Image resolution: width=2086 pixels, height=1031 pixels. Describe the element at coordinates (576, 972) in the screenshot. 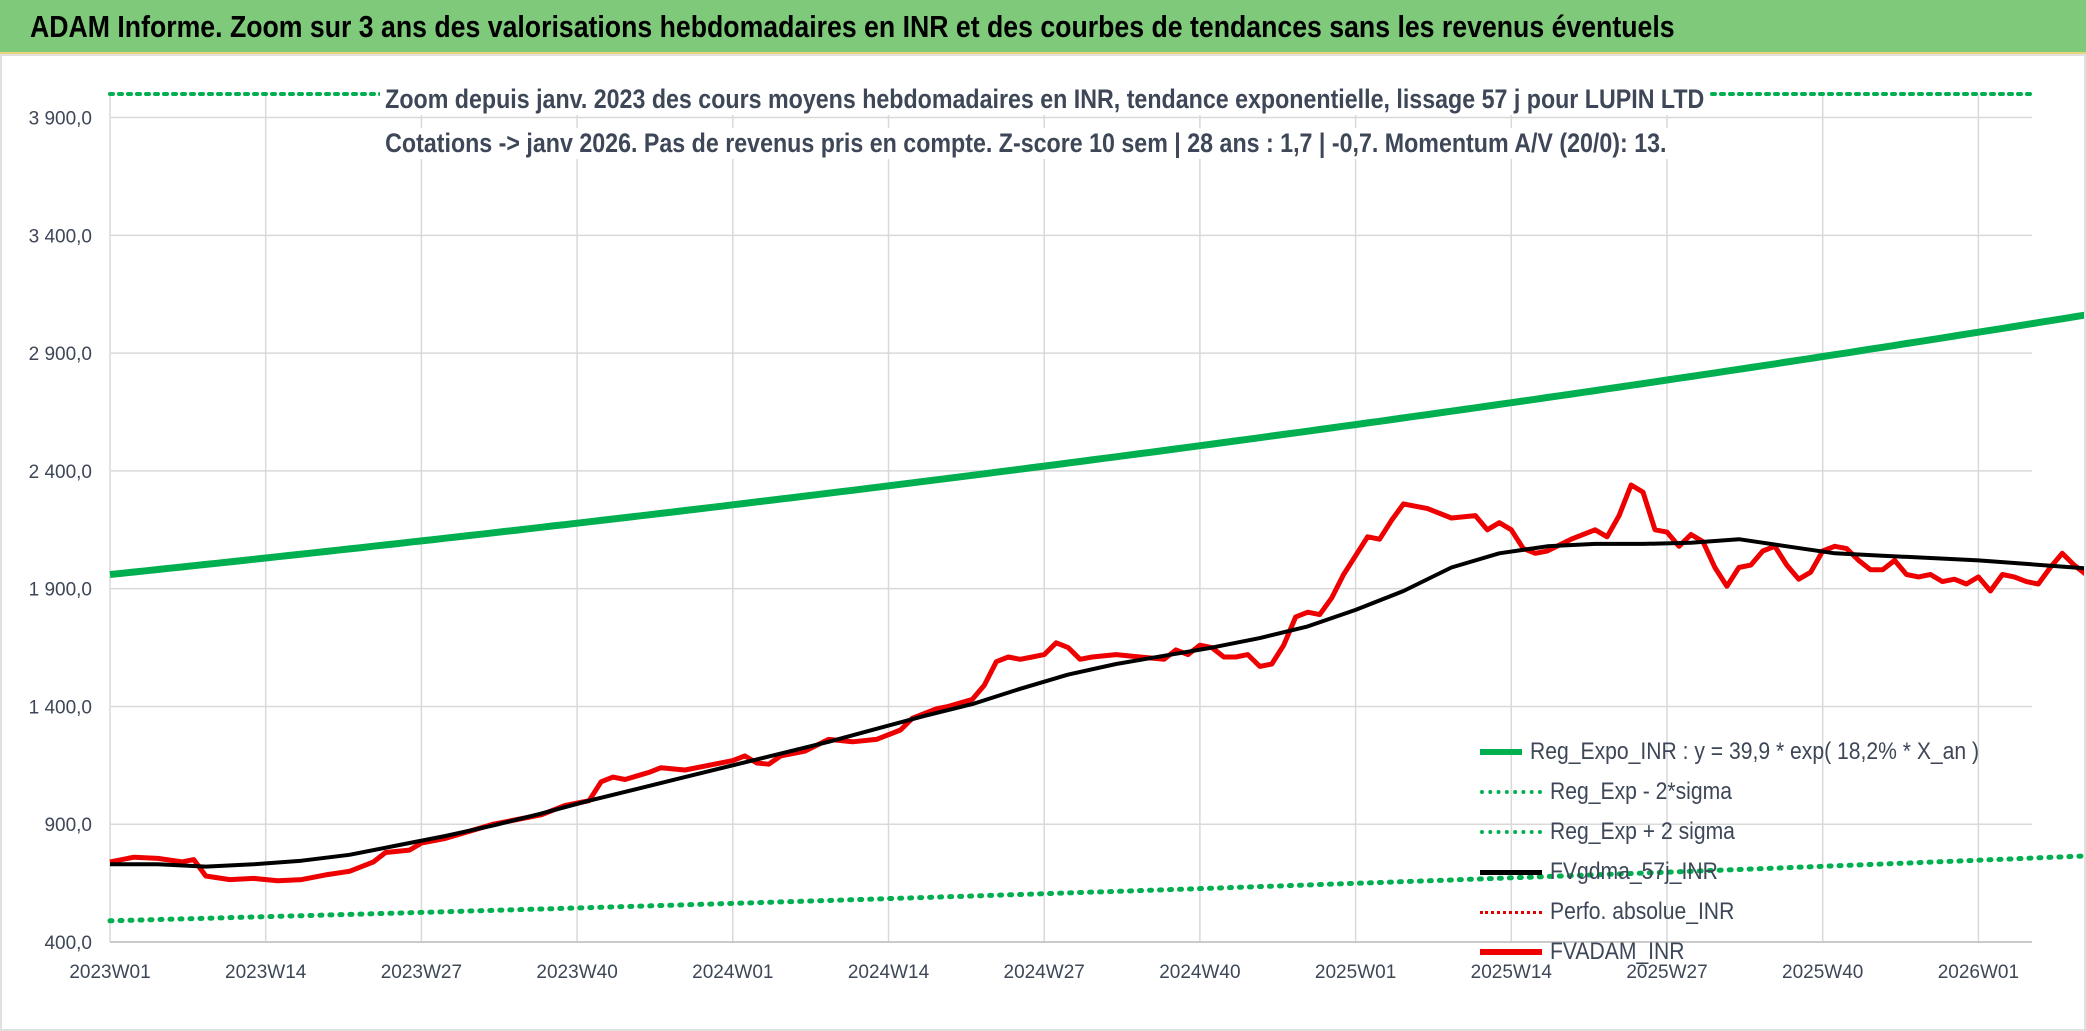

I see `x-tick-label: 2023W40` at that location.